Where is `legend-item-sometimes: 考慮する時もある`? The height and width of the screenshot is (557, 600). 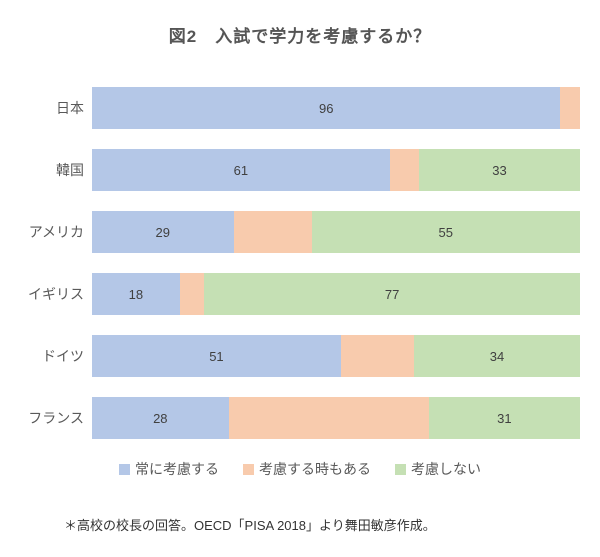 legend-item-sometimes: 考慮する時もある is located at coordinates (307, 469).